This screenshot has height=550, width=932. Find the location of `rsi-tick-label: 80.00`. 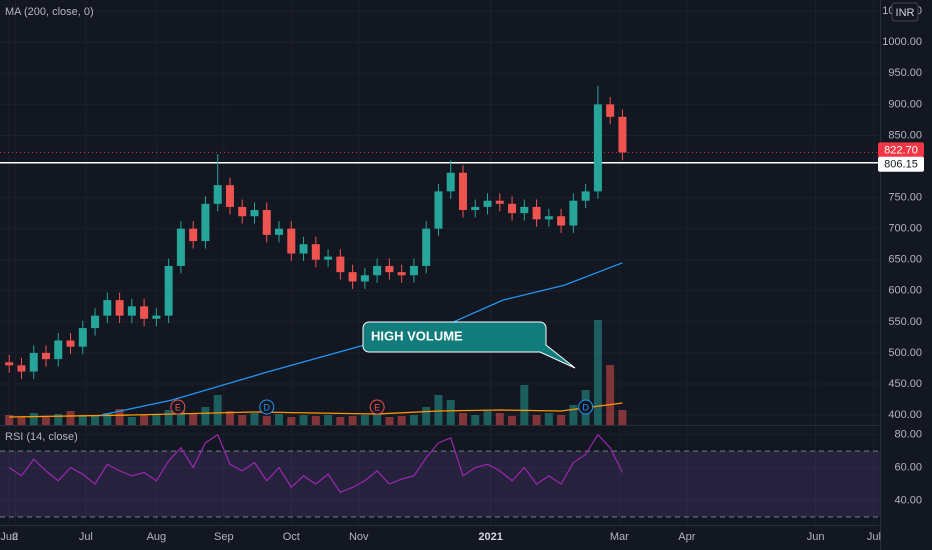

rsi-tick-label: 80.00 is located at coordinates (908, 435).